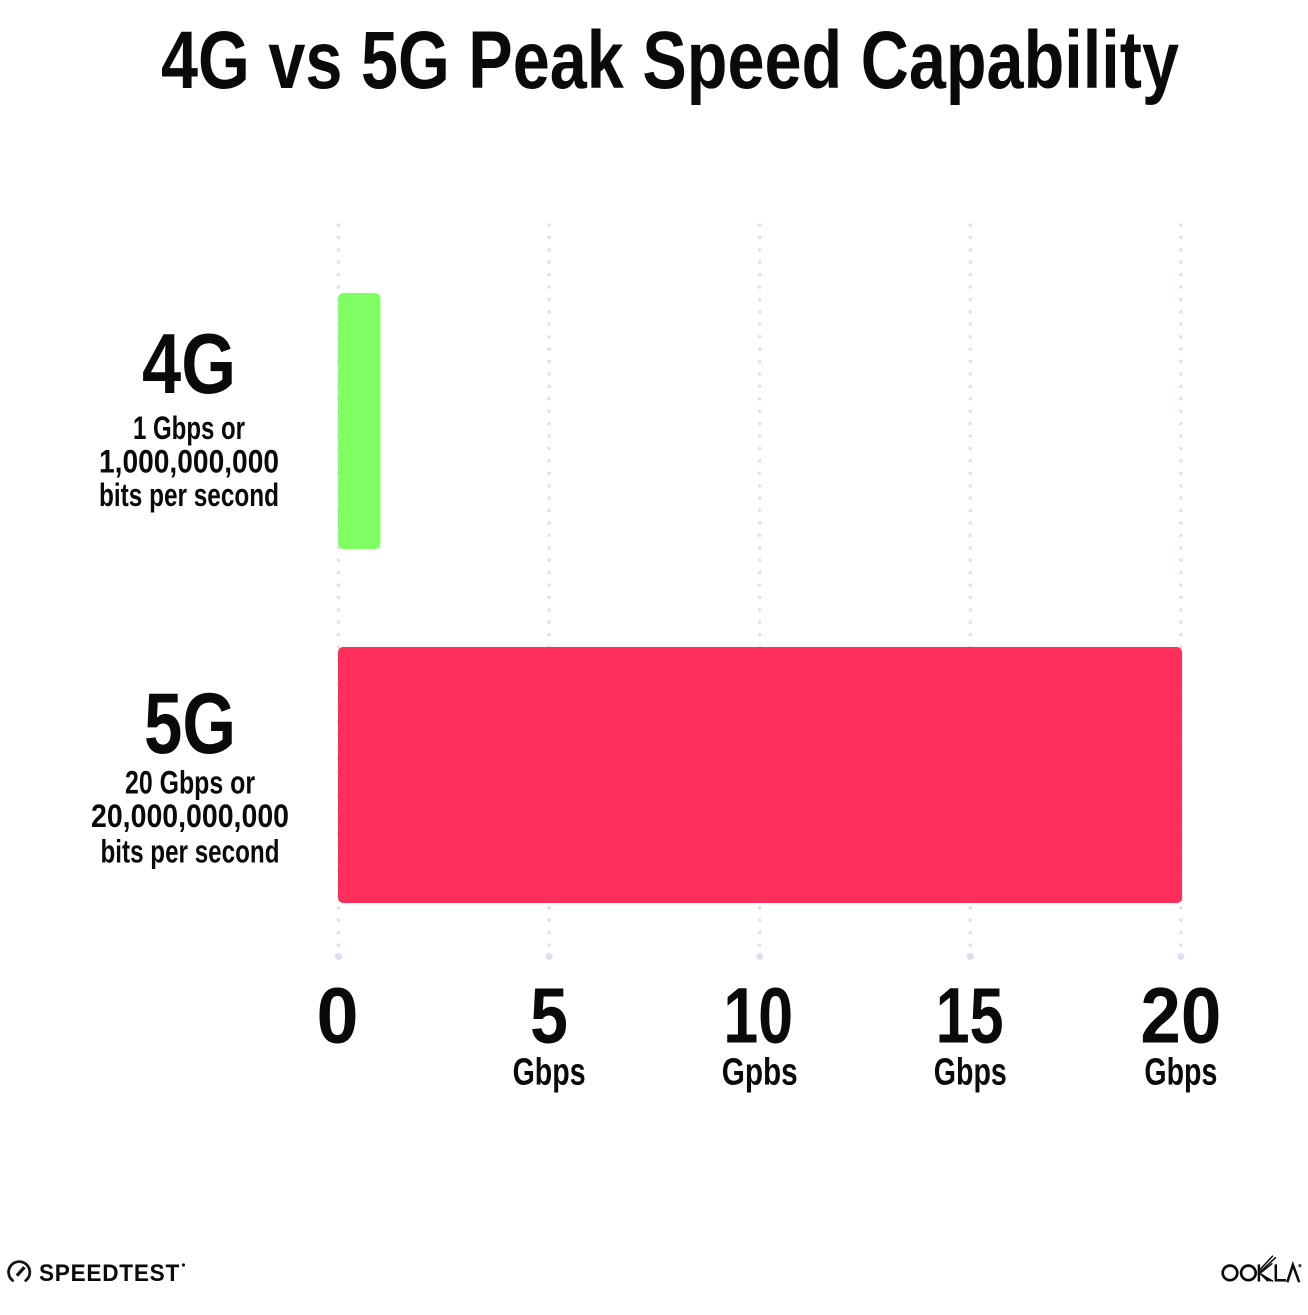 This screenshot has width=1308, height=1315. I want to click on svg-text: SPEEDTEST, so click(109, 1273).